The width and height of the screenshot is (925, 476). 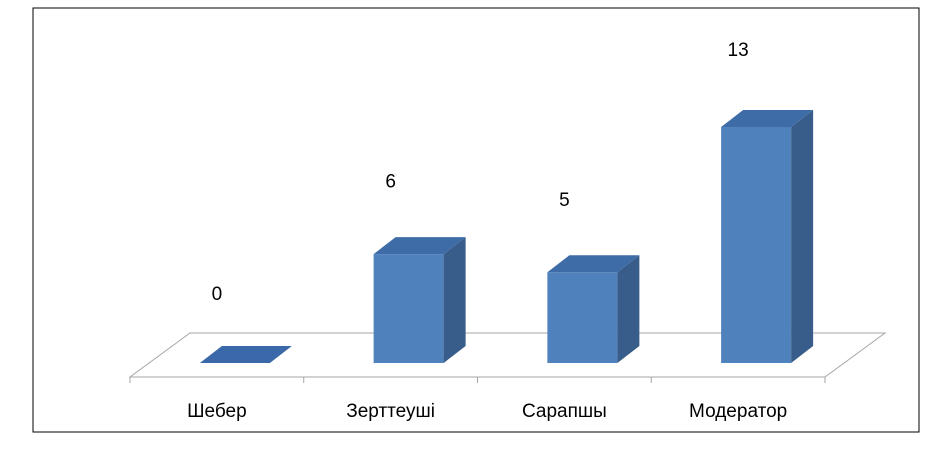 What do you see at coordinates (564, 411) in the screenshot?
I see `x-tick-label: Сарапшы` at bounding box center [564, 411].